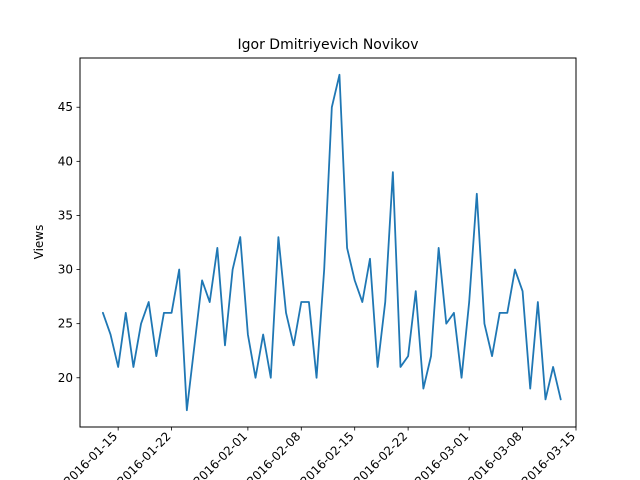  I want to click on x-tick-label: 2016-01-15, so click(90, 454).